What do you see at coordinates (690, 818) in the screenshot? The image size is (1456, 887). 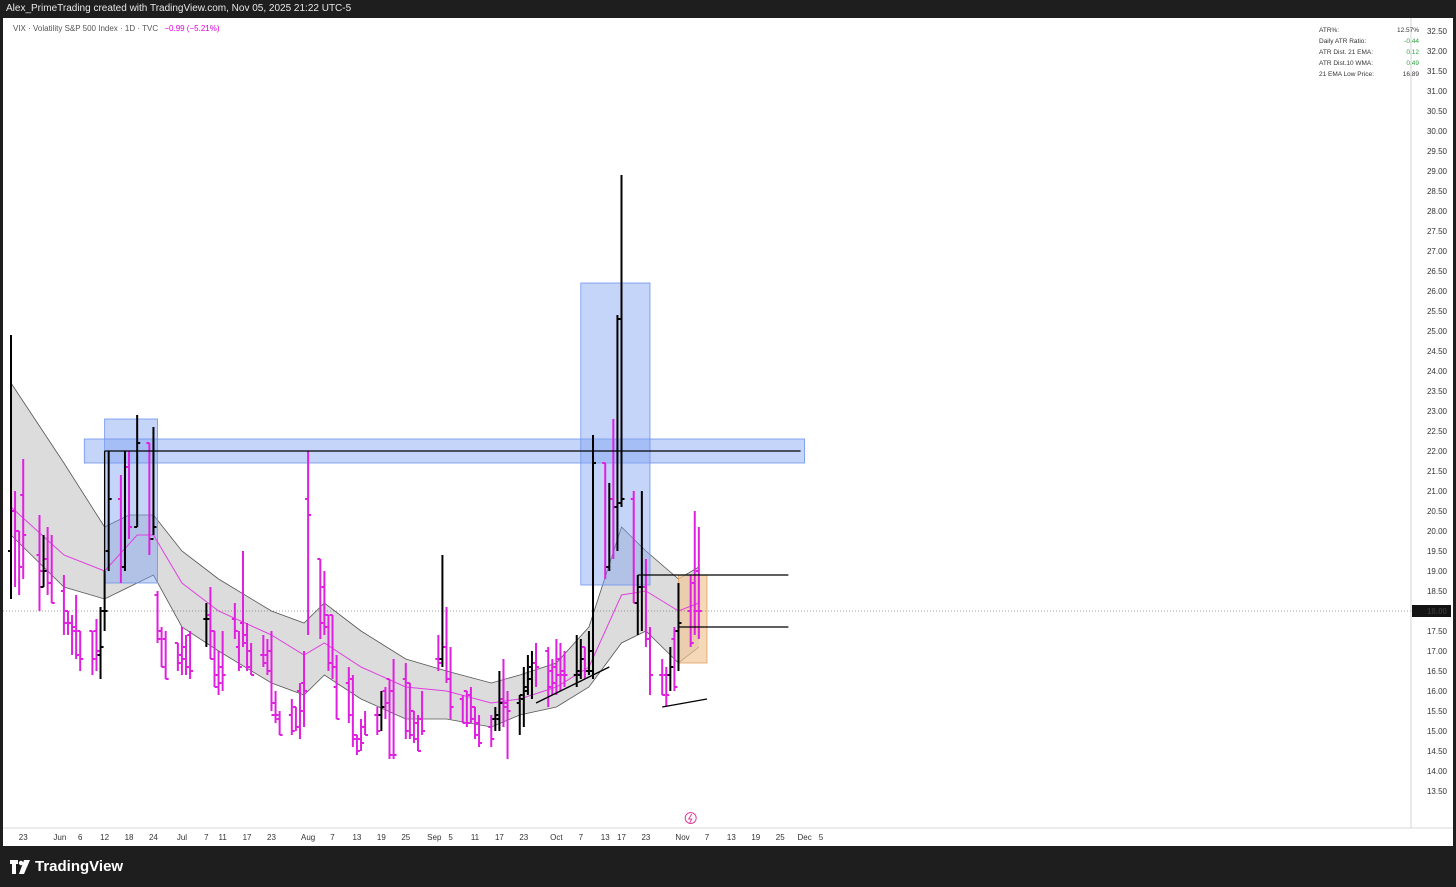 I see `event-flash-icon` at bounding box center [690, 818].